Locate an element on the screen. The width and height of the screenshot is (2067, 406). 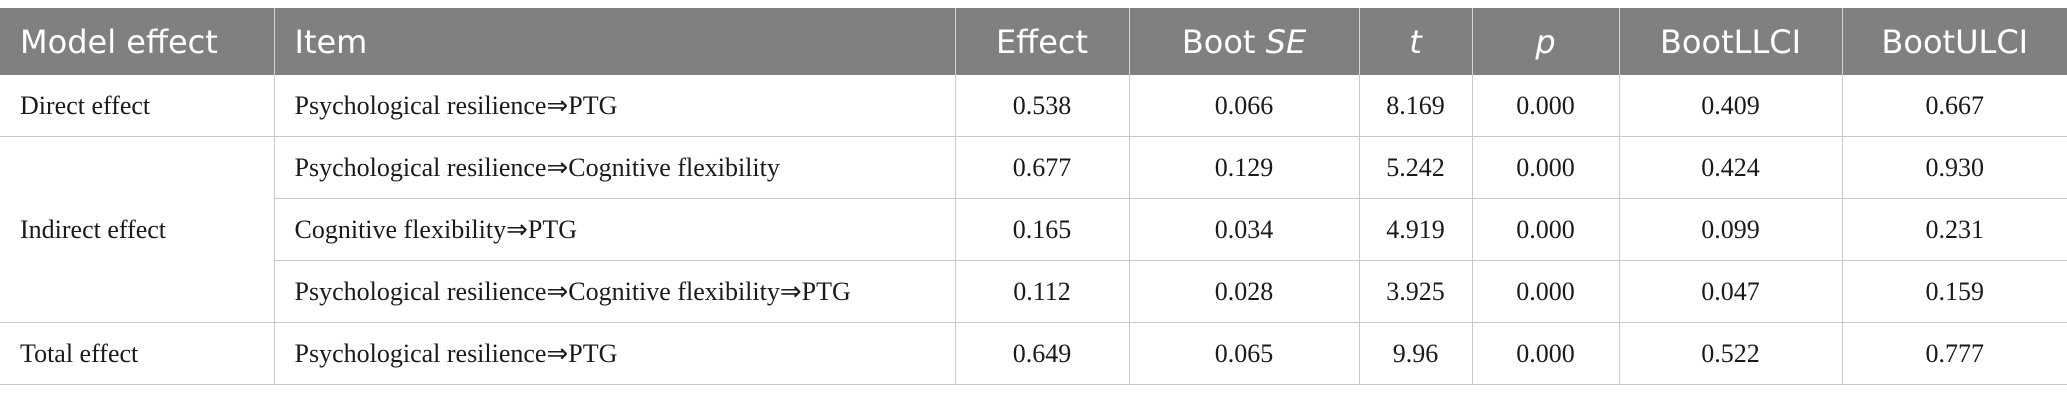
llci-cell: 0.409 is located at coordinates (1731, 106).